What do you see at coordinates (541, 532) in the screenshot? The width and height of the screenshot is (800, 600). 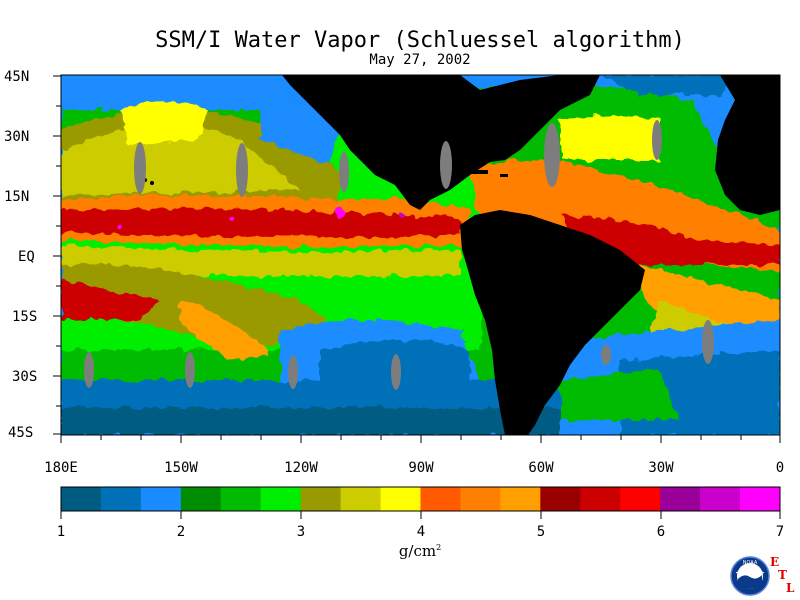 I see `colorbar-label-5: 5` at bounding box center [541, 532].